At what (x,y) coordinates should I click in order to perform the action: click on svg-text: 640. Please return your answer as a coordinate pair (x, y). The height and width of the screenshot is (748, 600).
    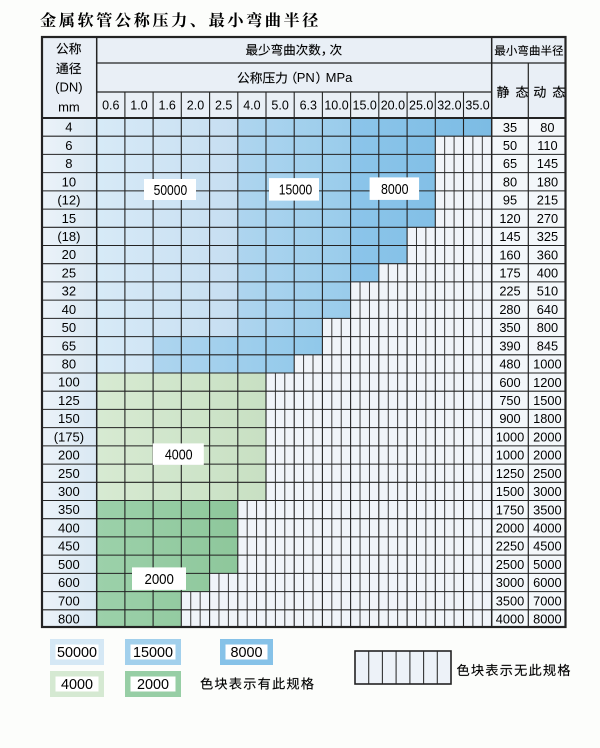
    Looking at the image, I should click on (547, 309).